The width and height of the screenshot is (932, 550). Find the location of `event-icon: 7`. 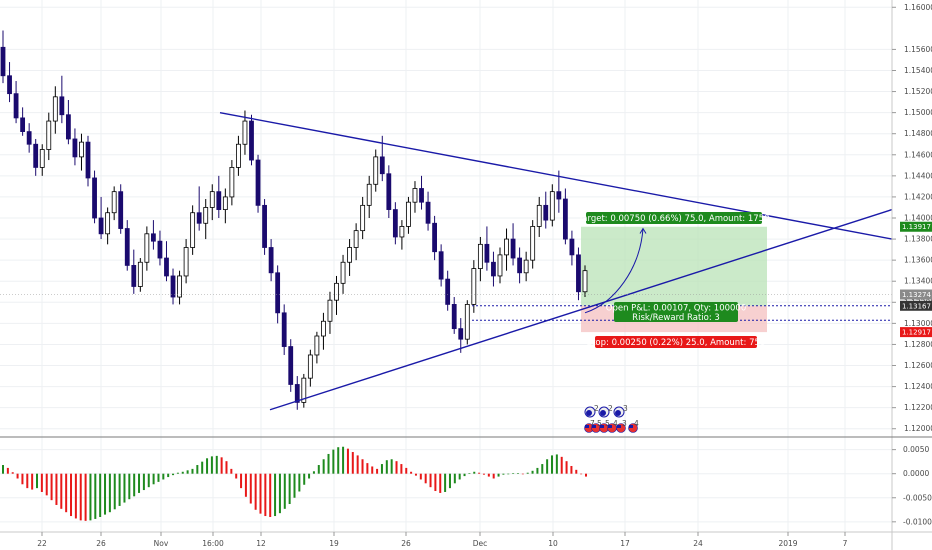

event-icon: 7 is located at coordinates (590, 426).